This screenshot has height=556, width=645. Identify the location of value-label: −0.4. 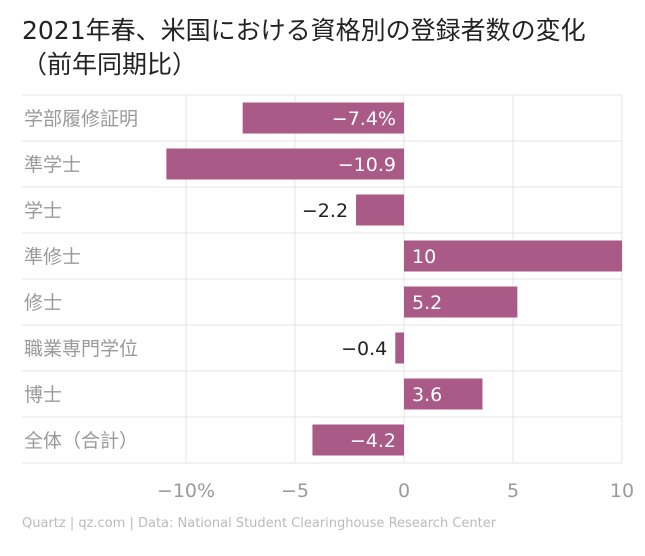
(364, 349).